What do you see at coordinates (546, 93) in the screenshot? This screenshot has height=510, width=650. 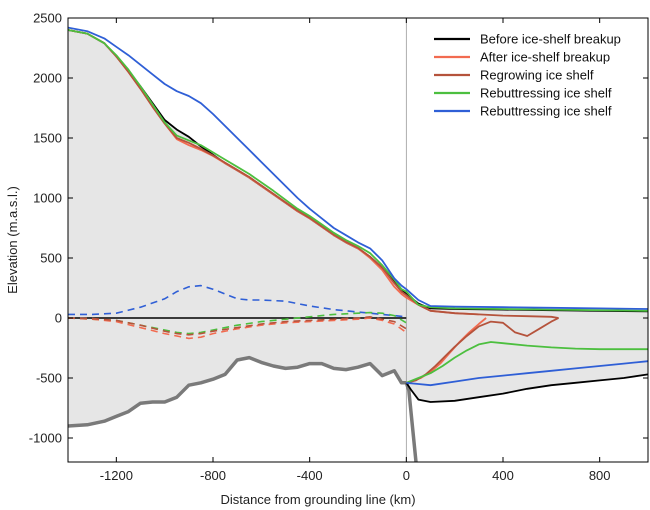 I see `legend-label-3: Rebuttressing ice shelf` at bounding box center [546, 93].